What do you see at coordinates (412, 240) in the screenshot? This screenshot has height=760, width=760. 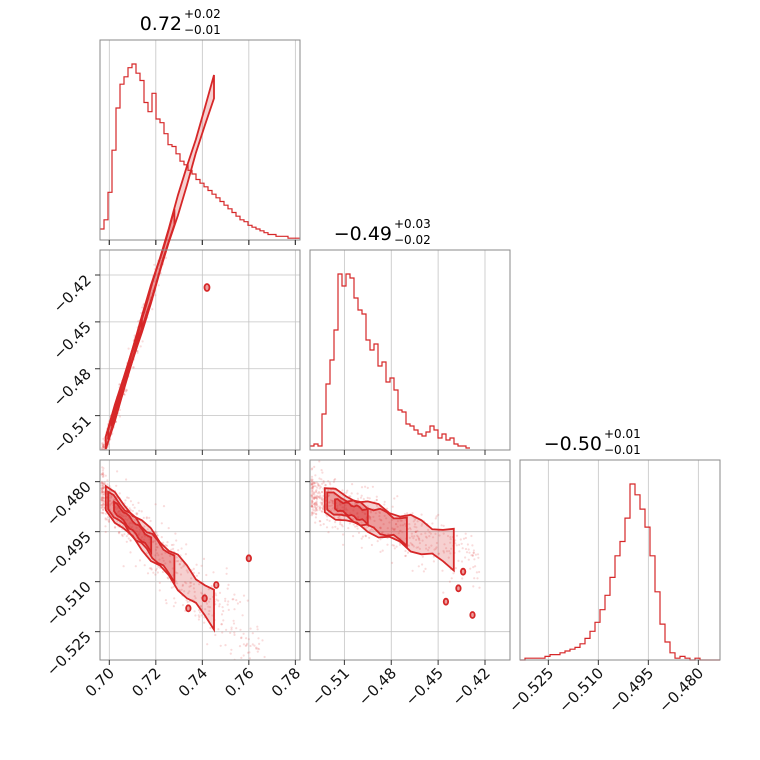 I see `param-title-minus: −0.02` at bounding box center [412, 240].